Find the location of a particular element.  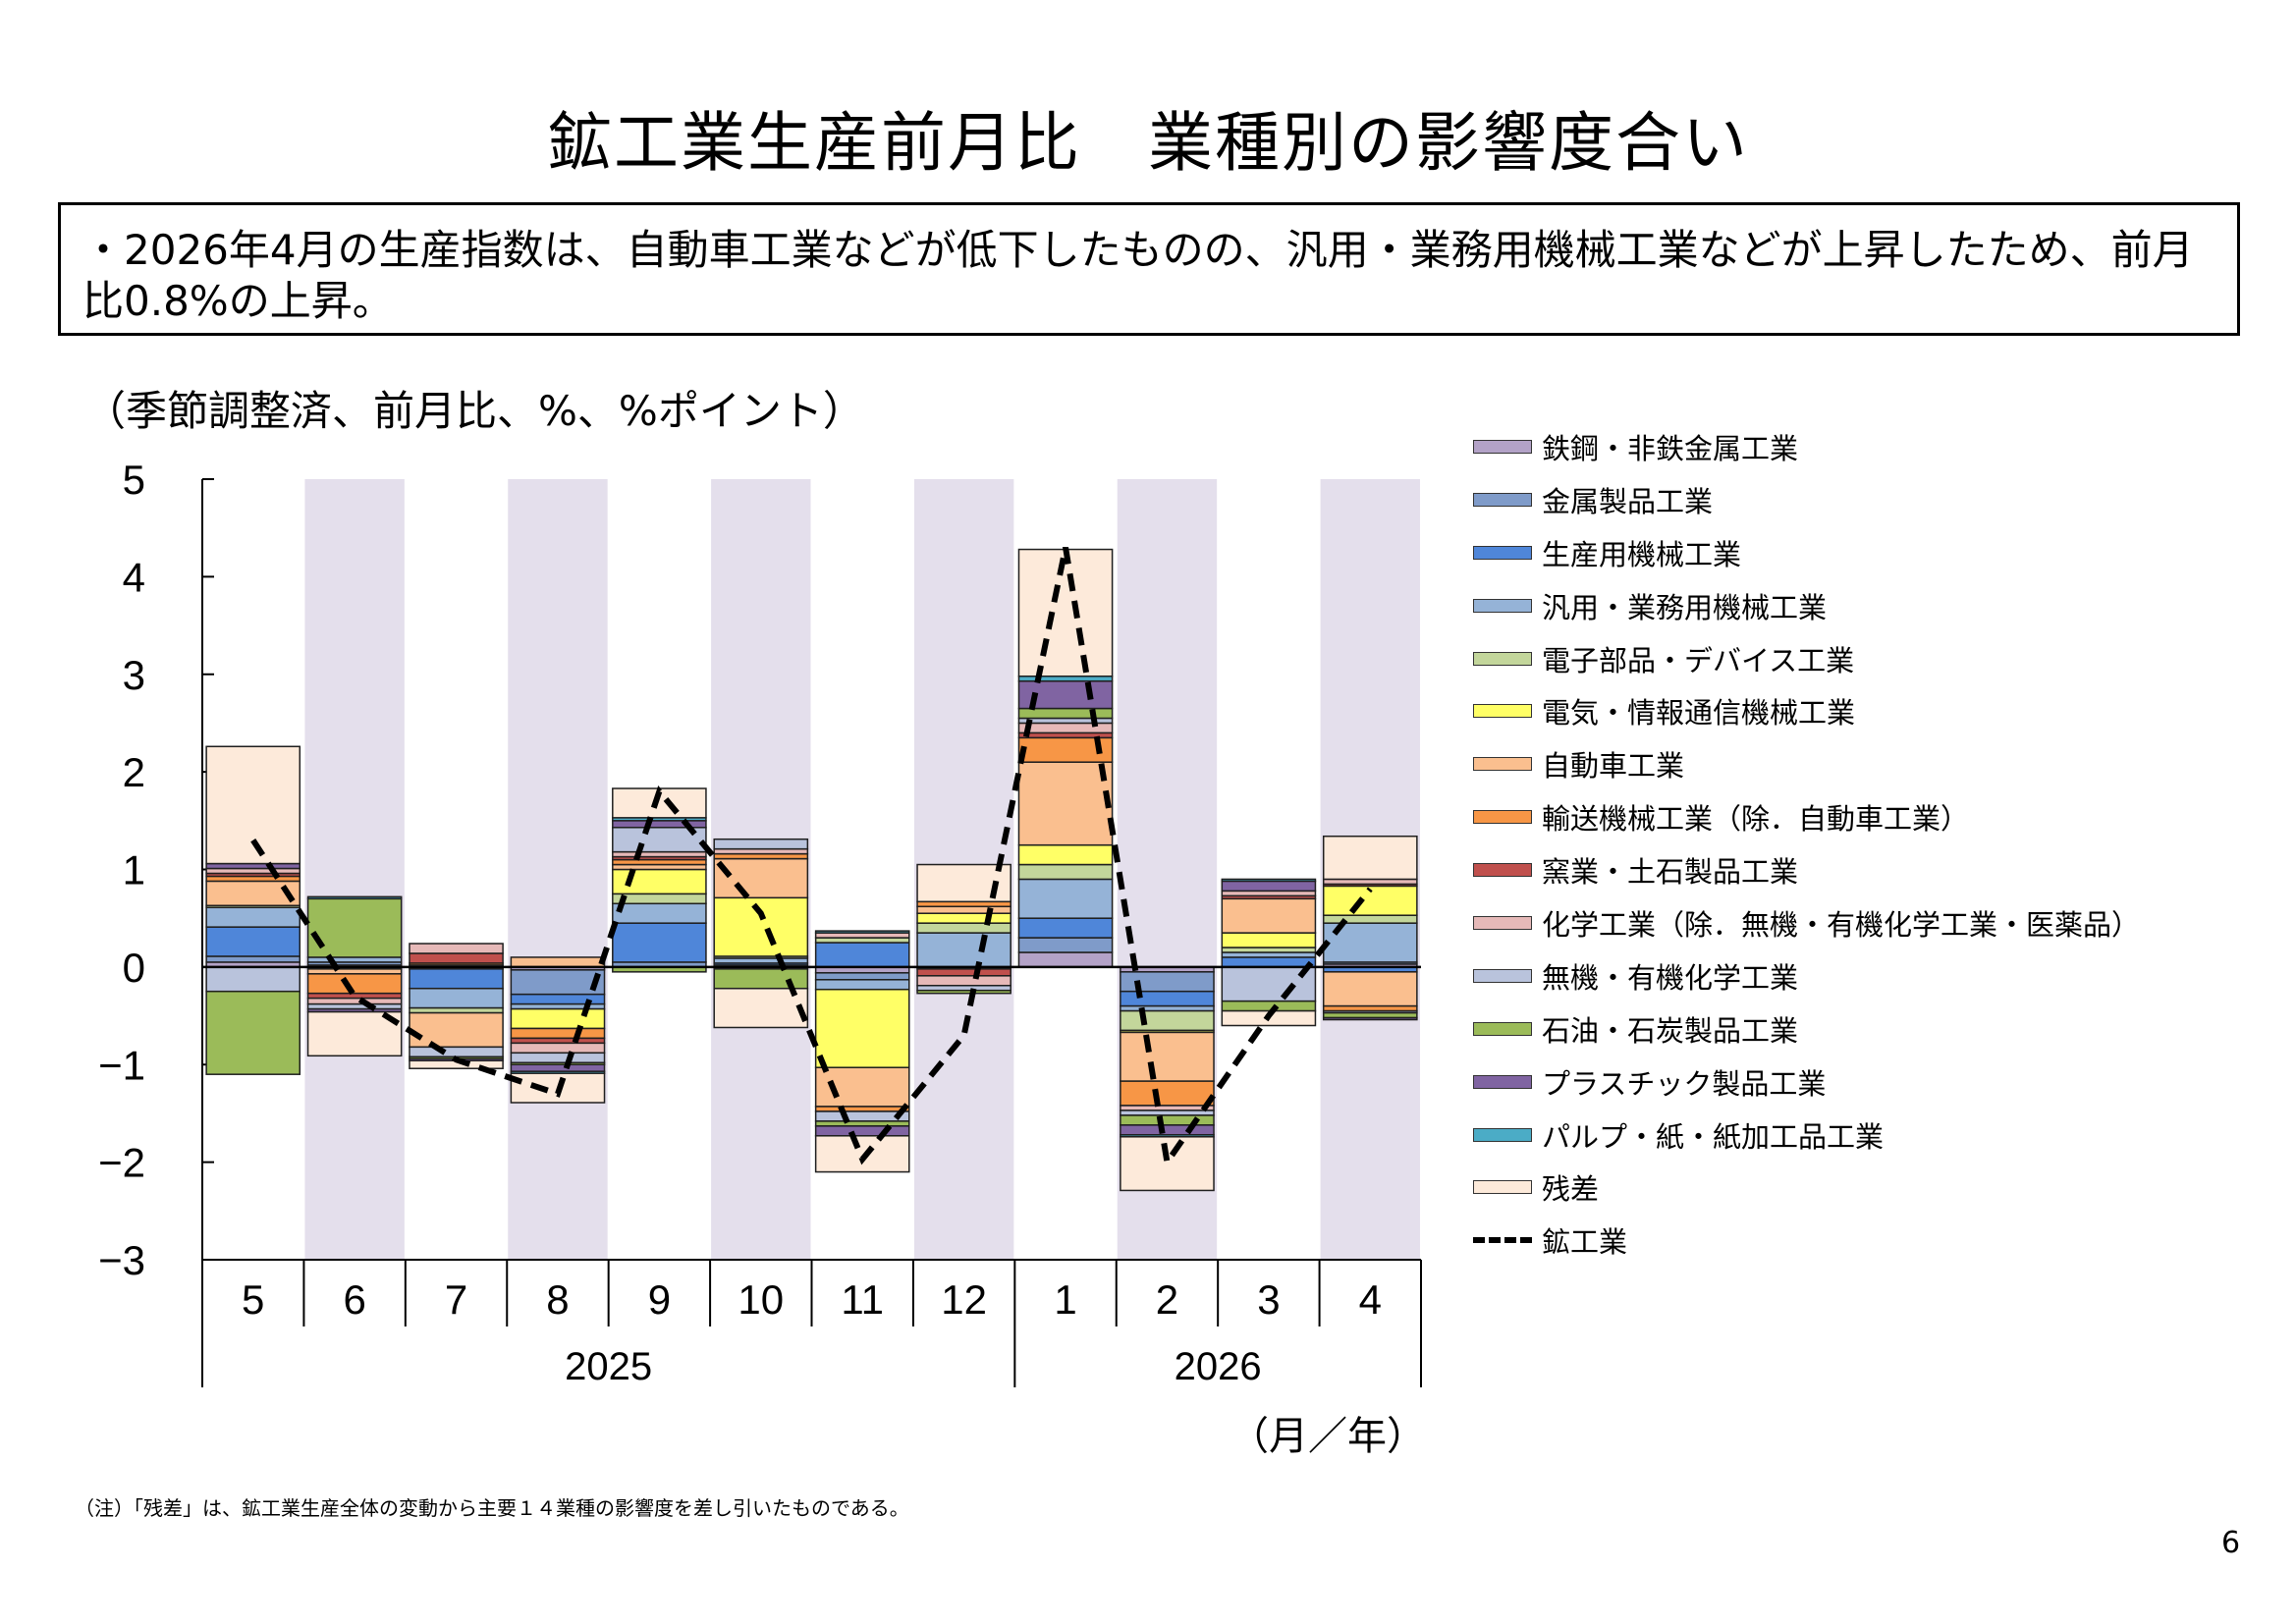

y-tick-label: 2 is located at coordinates (134, 772).